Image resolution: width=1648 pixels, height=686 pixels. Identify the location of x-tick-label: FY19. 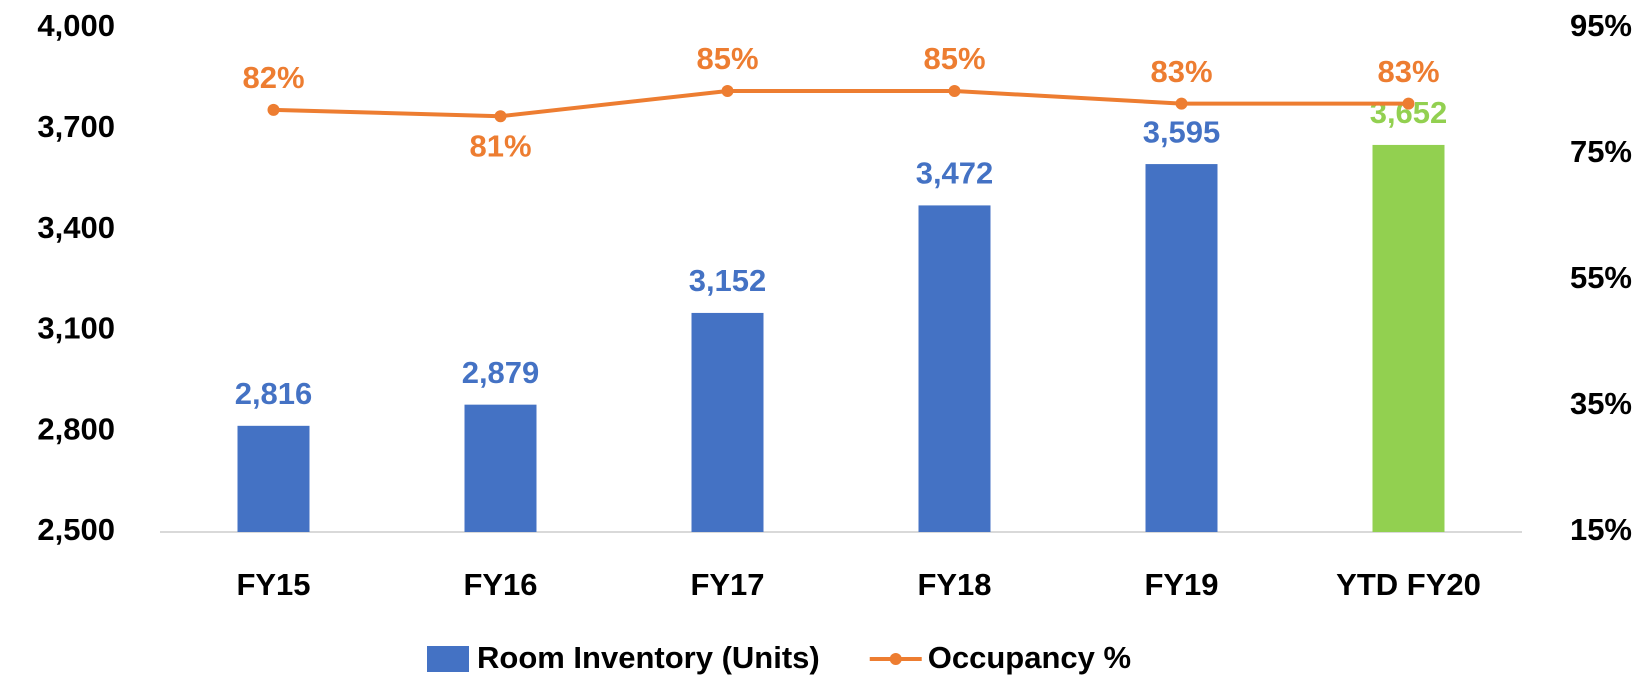
(1181, 584).